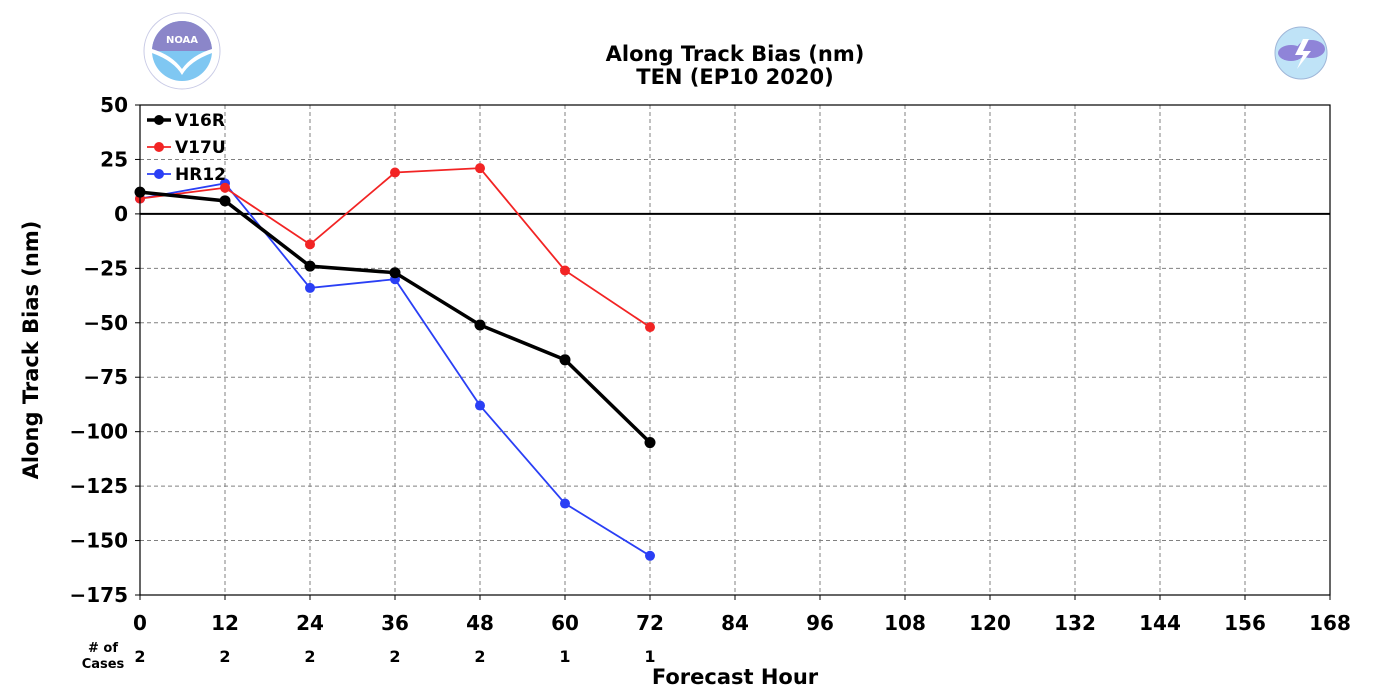 The image size is (1400, 700). Describe the element at coordinates (114, 159) in the screenshot. I see `y-tick-label-1: 25` at that location.